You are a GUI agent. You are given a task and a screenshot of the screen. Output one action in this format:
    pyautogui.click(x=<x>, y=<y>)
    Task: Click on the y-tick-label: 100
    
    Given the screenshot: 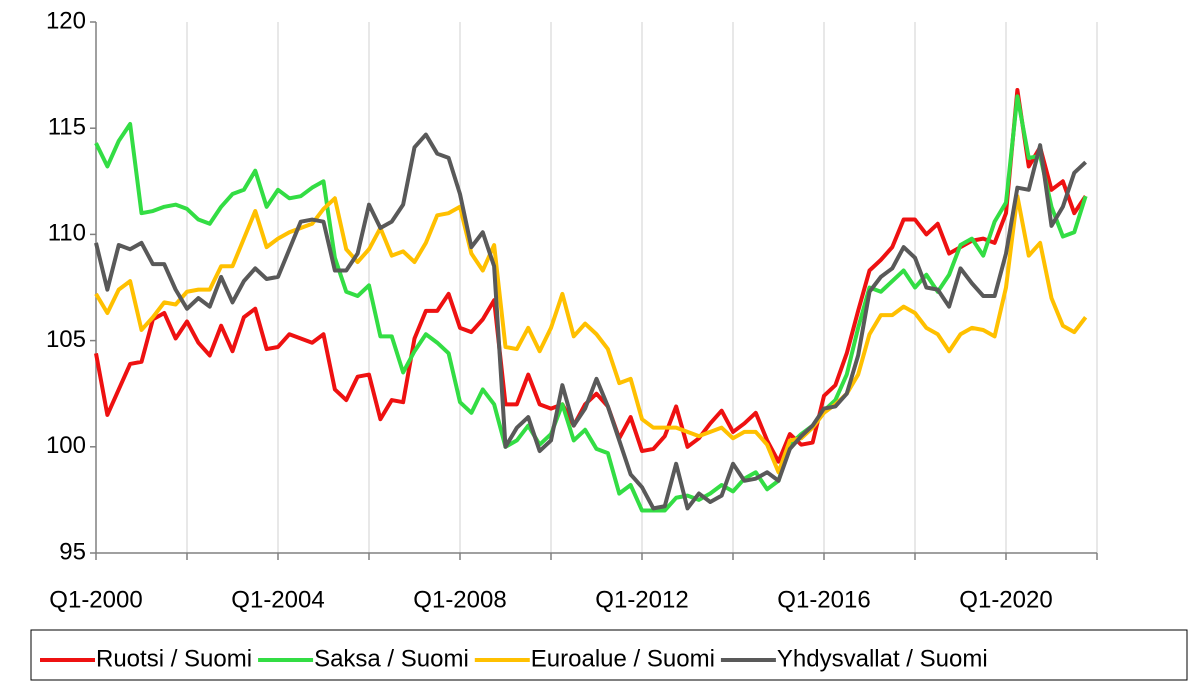 What is the action you would take?
    pyautogui.click(x=66, y=445)
    